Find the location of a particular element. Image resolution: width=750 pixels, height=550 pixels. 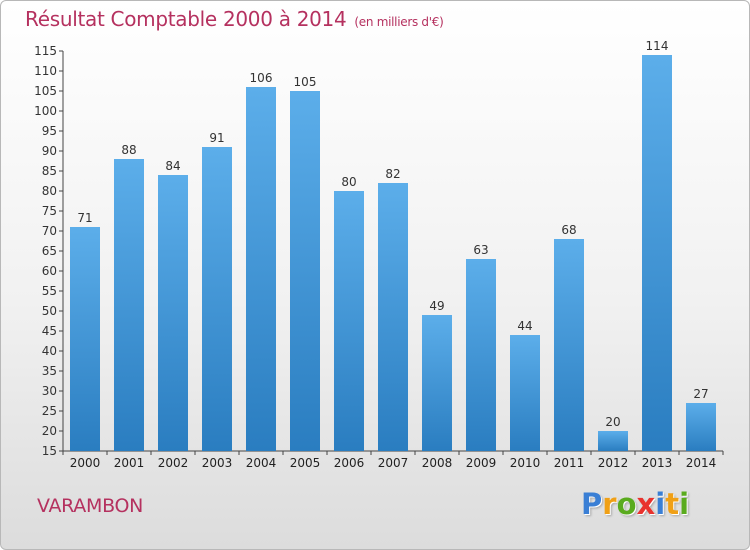

bar-2006 is located at coordinates (349, 321).